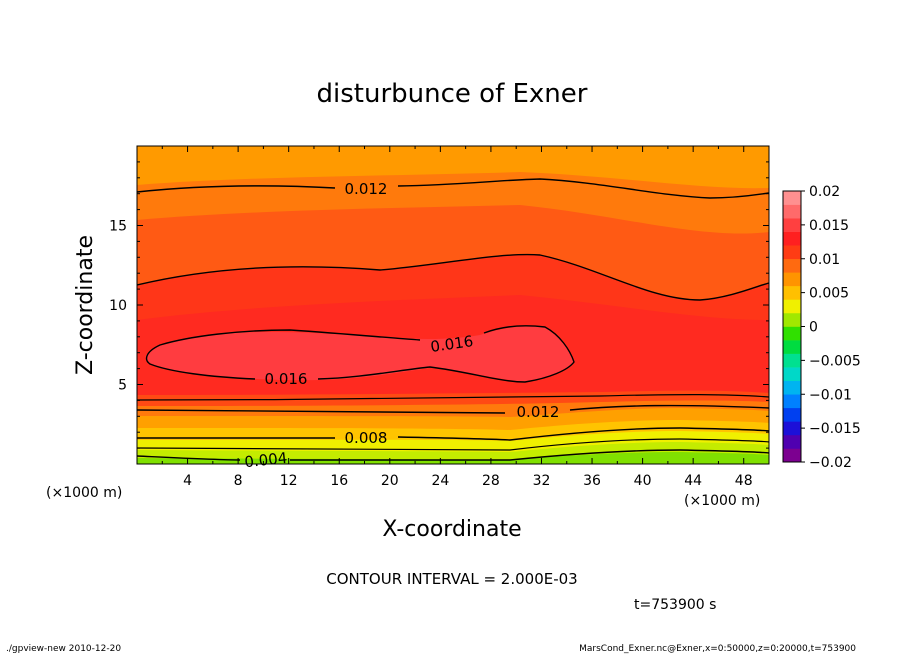  I want to click on contour-line-012-lower, so click(453, 409).